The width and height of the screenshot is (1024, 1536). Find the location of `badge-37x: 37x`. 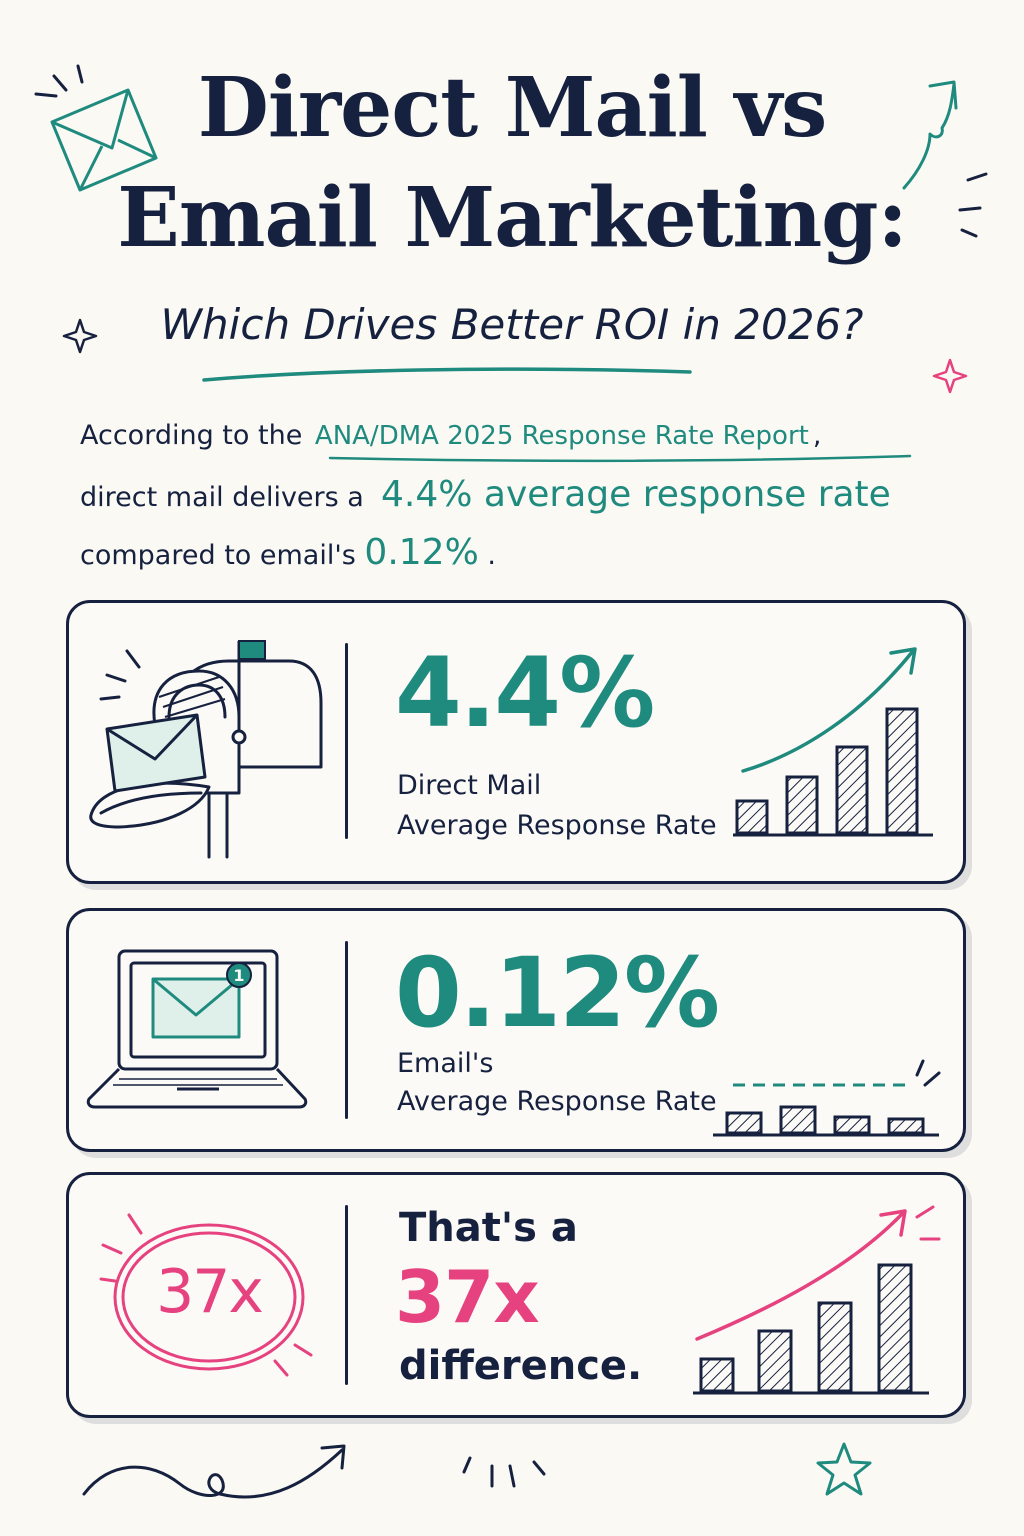

badge-37x: 37x is located at coordinates (210, 1292).